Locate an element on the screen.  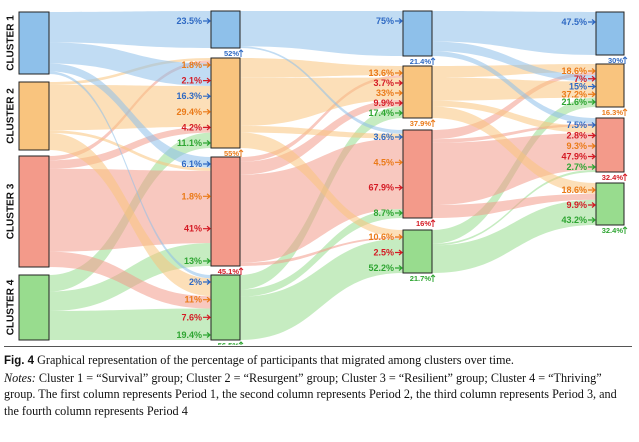
transition-percent-label: 2.7% is located at coordinates (576, 167).